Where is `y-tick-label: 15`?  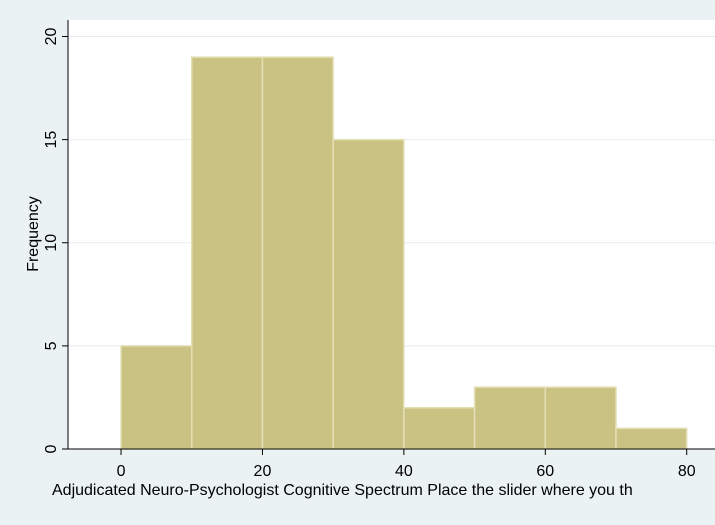 y-tick-label: 15 is located at coordinates (51, 140).